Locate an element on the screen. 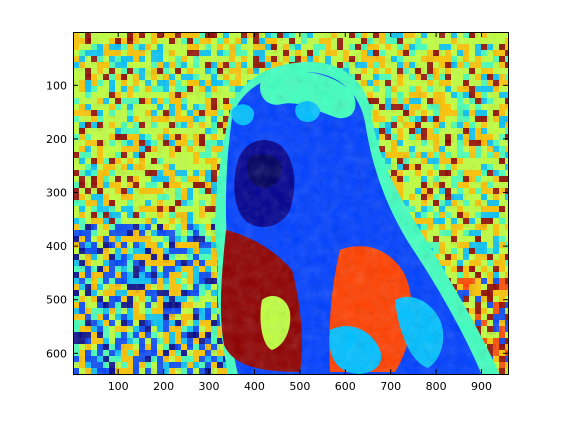 This screenshot has height=424, width=561. x-tick-label: 200 is located at coordinates (163, 386).